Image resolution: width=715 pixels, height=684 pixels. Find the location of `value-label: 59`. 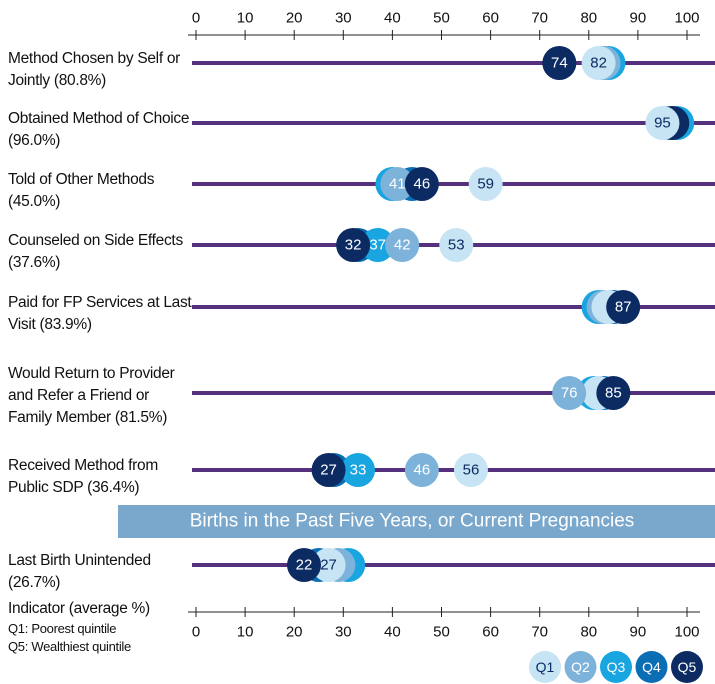

value-label: 59 is located at coordinates (485, 184).